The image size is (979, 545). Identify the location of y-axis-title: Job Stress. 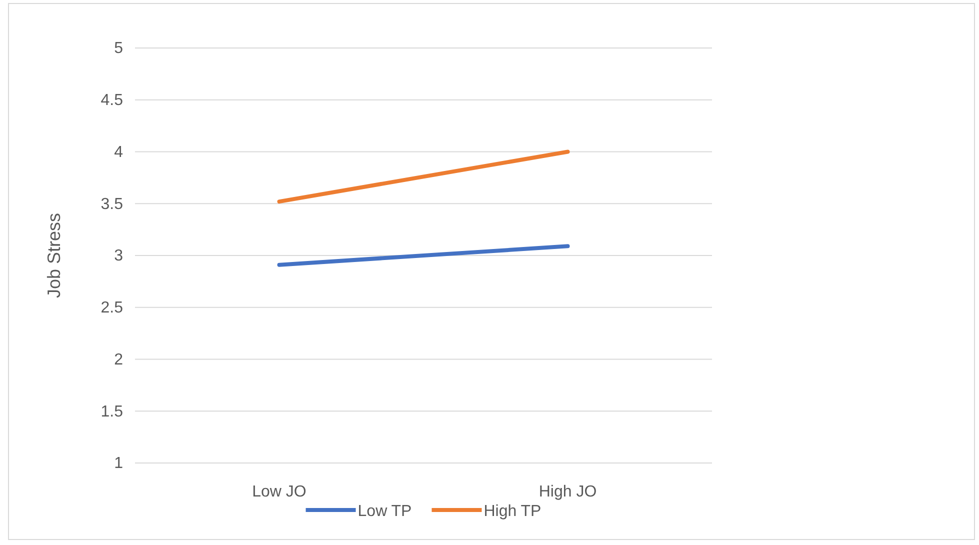
(54, 255).